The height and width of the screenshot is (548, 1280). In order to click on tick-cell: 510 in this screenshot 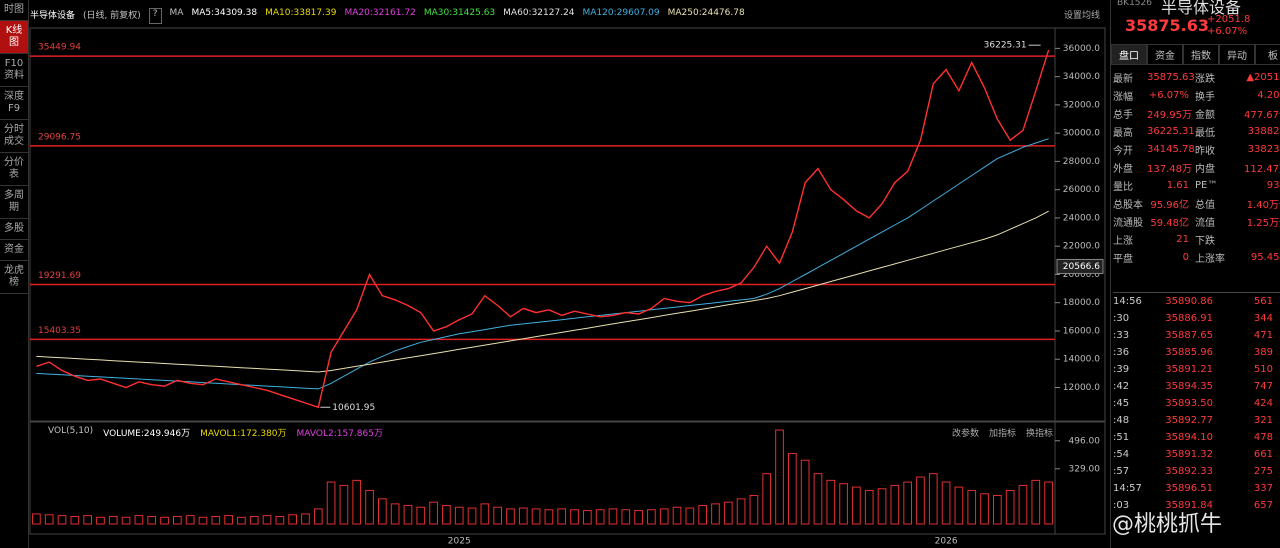, I will do `click(1263, 369)`.